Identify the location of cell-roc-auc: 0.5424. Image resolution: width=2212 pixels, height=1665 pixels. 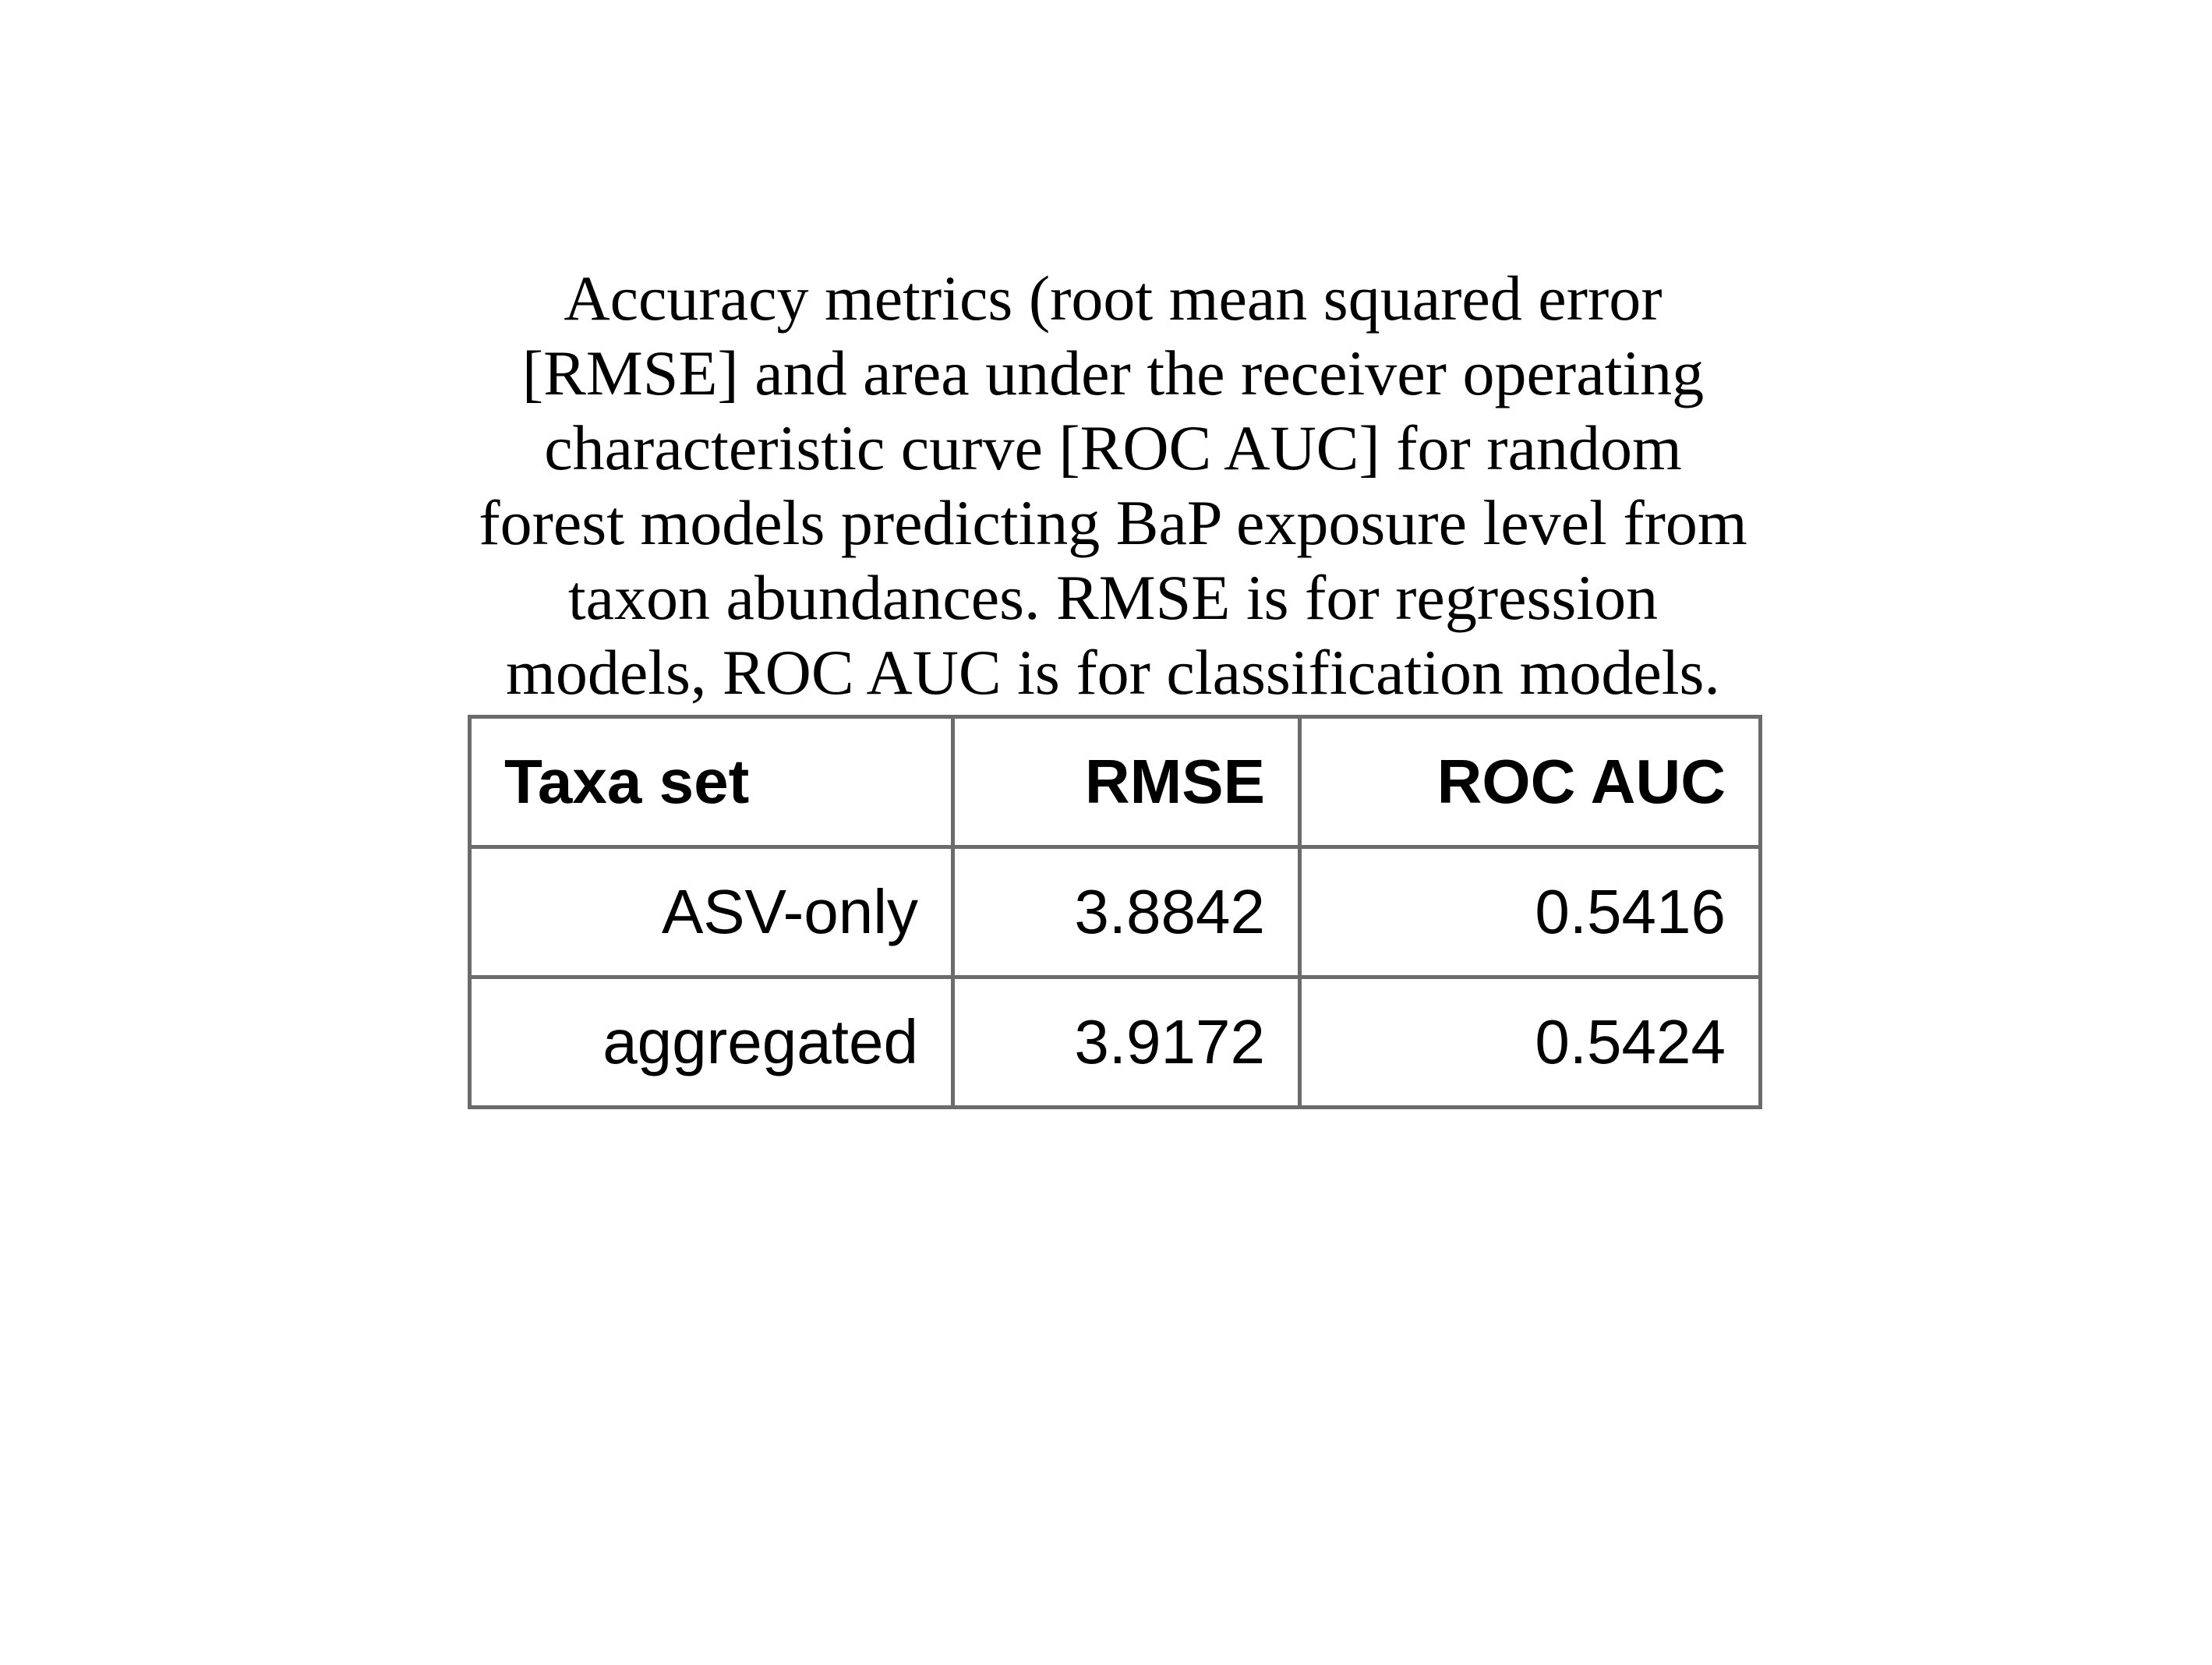
(1530, 1042).